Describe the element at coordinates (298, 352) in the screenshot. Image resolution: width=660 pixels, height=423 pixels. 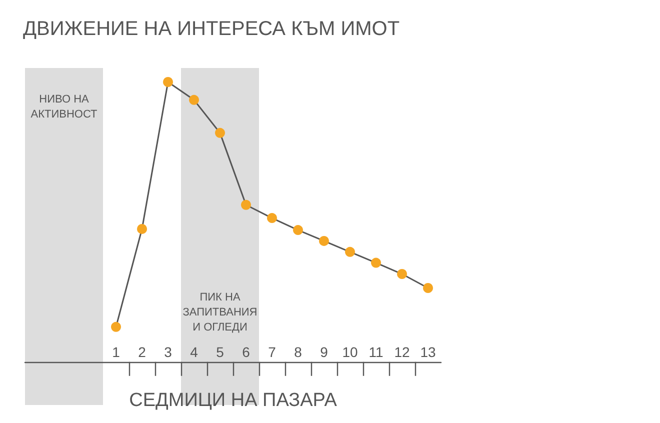
I see `x-tick-label: 8` at that location.